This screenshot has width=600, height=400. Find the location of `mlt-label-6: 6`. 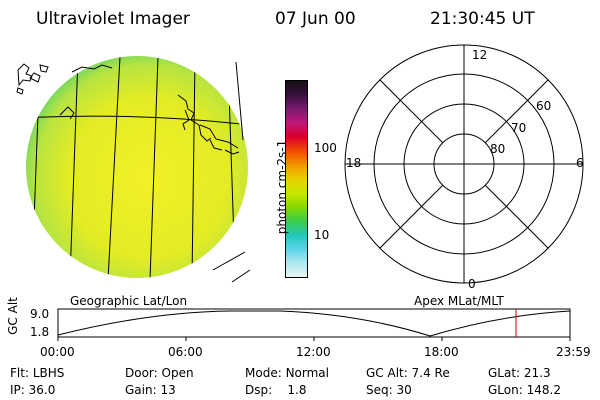

mlt-label-6: 6 is located at coordinates (580, 163).